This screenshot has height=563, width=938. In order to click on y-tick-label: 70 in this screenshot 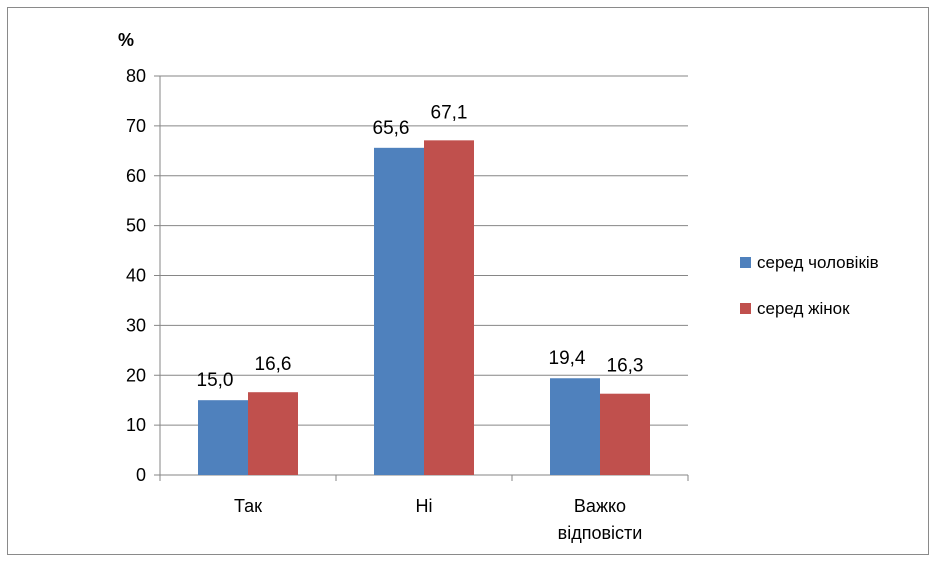, I will do `click(136, 126)`.